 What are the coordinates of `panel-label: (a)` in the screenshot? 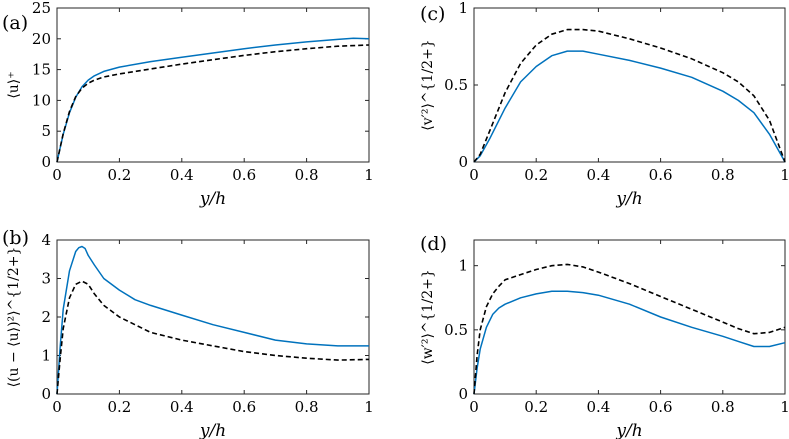 It's located at (15, 23).